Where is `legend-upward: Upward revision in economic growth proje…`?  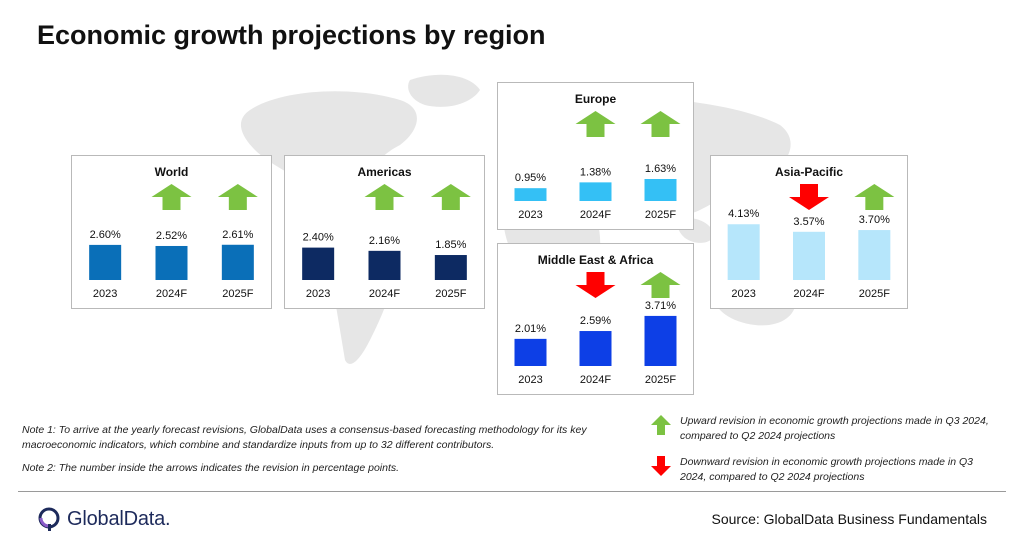 legend-upward: Upward revision in economic growth proje… is located at coordinates (825, 429).